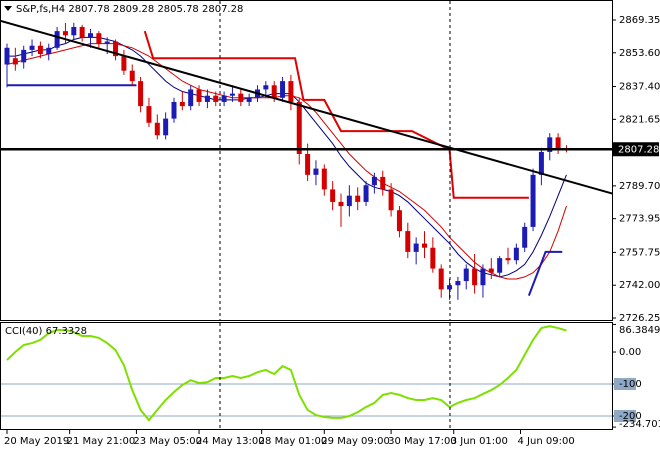 This screenshot has width=660, height=450. I want to click on y-tick-label: -200, so click(630, 416).